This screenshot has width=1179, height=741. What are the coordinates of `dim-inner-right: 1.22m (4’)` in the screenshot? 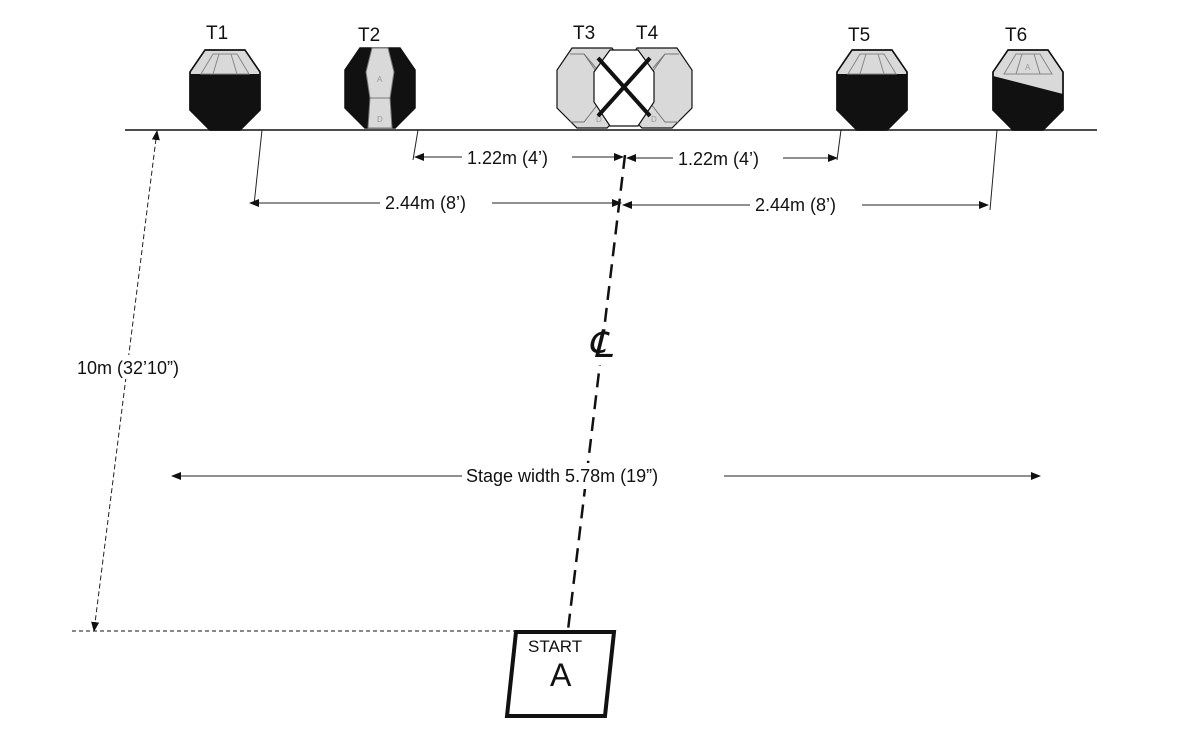 It's located at (732, 158).